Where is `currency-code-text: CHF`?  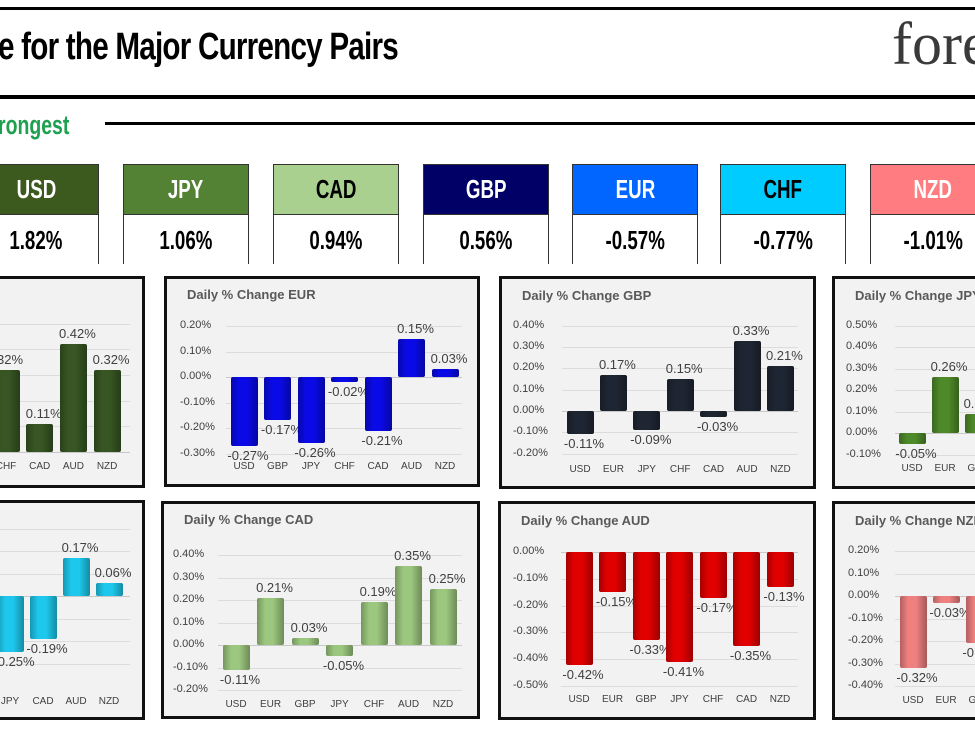
currency-code-text: CHF is located at coordinates (783, 189).